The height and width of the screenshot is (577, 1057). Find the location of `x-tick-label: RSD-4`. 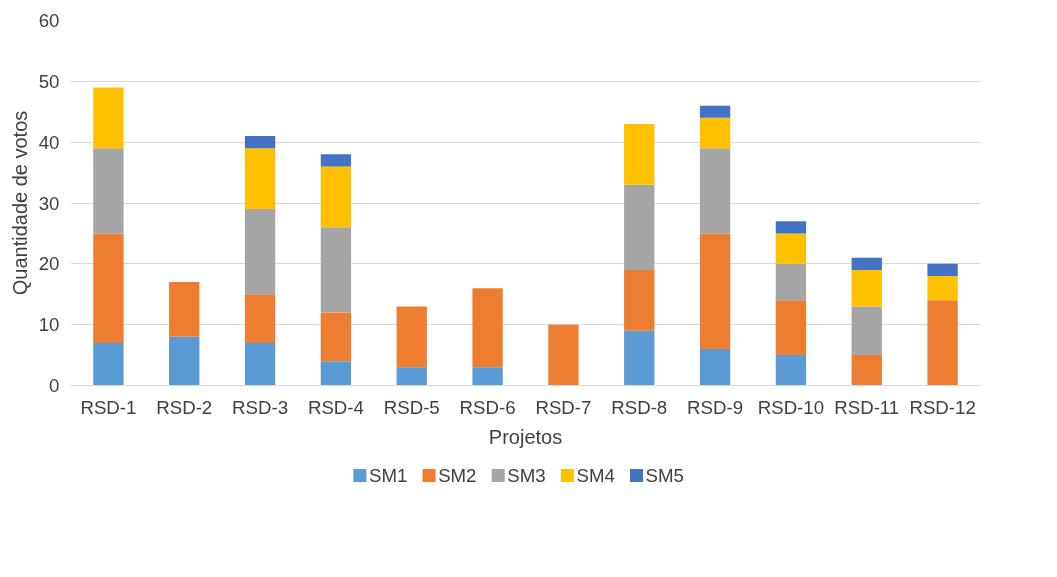

x-tick-label: RSD-4 is located at coordinates (335, 407).